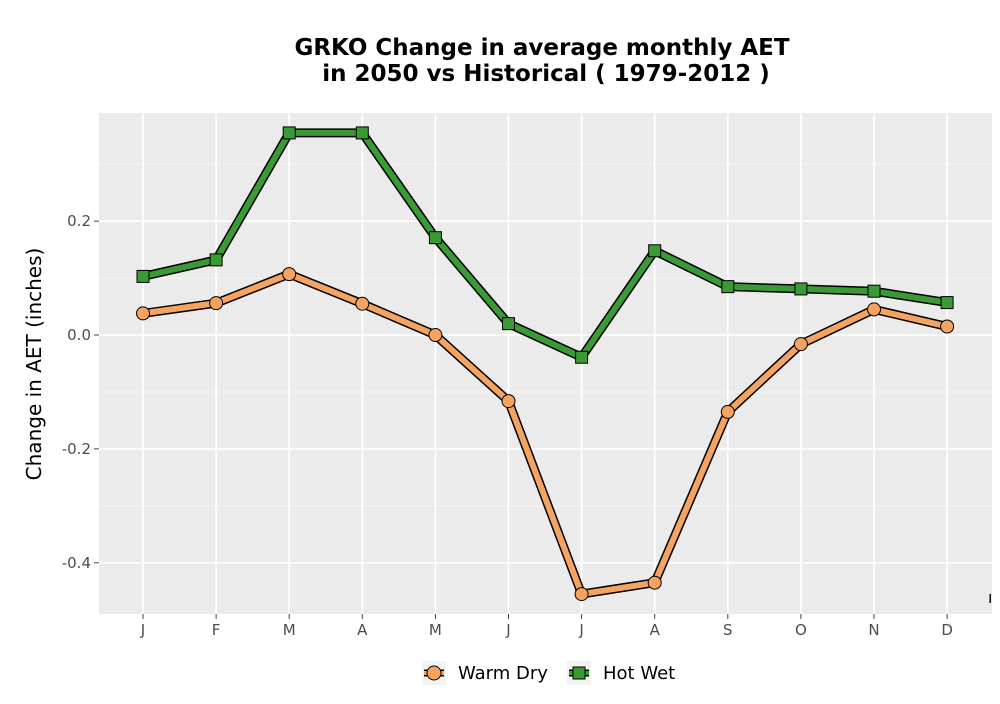 The image size is (1000, 704). I want to click on legend-item-hot-wet: Hot Wet, so click(621, 673).